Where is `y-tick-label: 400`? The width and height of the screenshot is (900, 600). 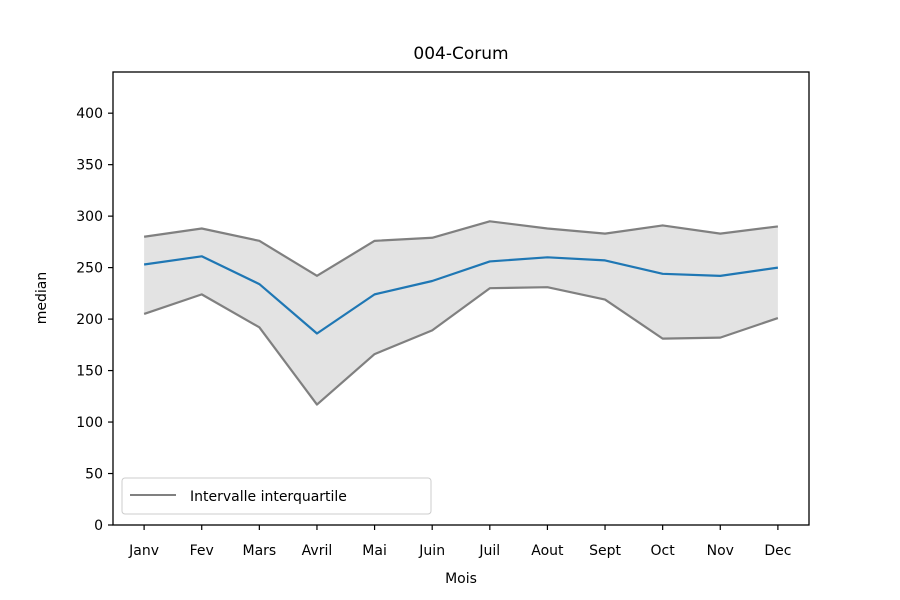
y-tick-label: 400 is located at coordinates (89, 114).